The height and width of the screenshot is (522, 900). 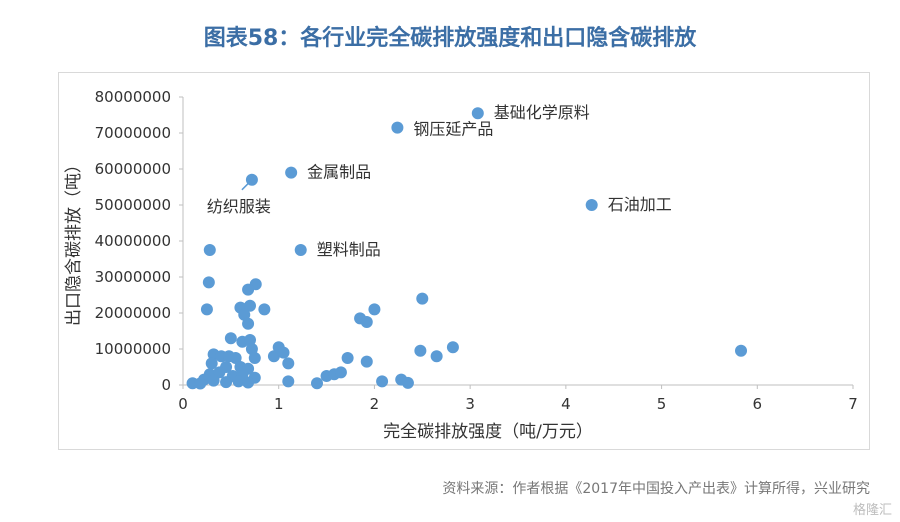 I want to click on y-tick-label: 50000000, so click(x=133, y=205).